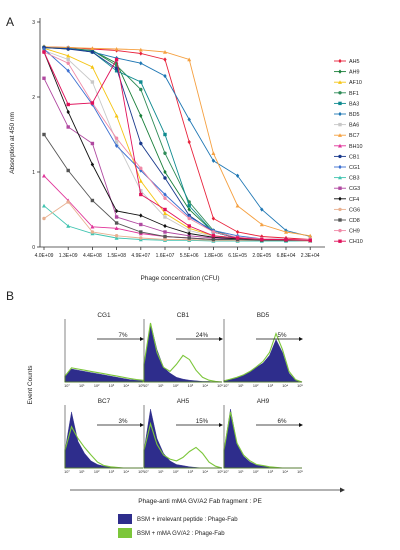 The image size is (400, 550). What do you see at coordinates (263, 401) in the screenshot?
I see `histogram-title: AH9` at bounding box center [263, 401].